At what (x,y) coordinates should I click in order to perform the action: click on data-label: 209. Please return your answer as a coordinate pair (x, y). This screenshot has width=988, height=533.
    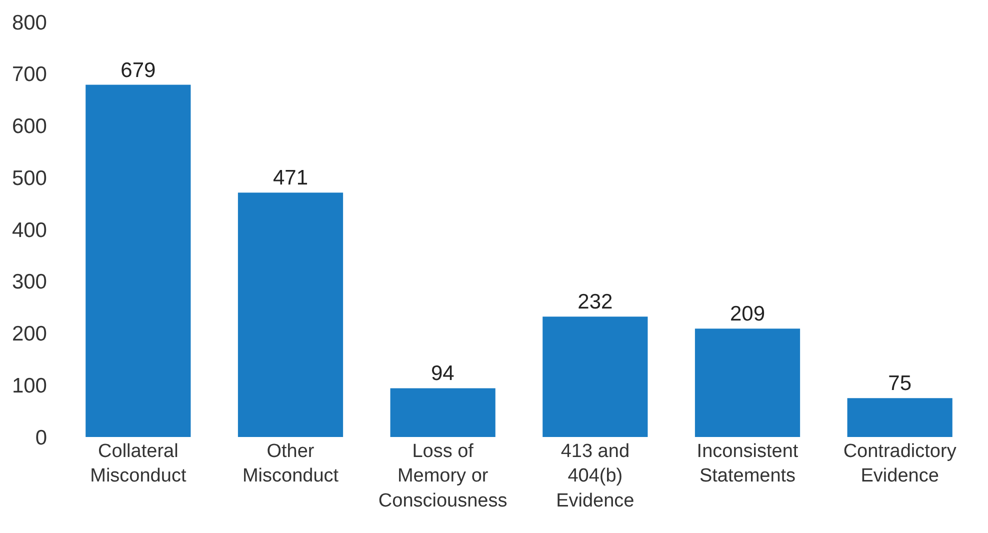
    Looking at the image, I should click on (748, 314).